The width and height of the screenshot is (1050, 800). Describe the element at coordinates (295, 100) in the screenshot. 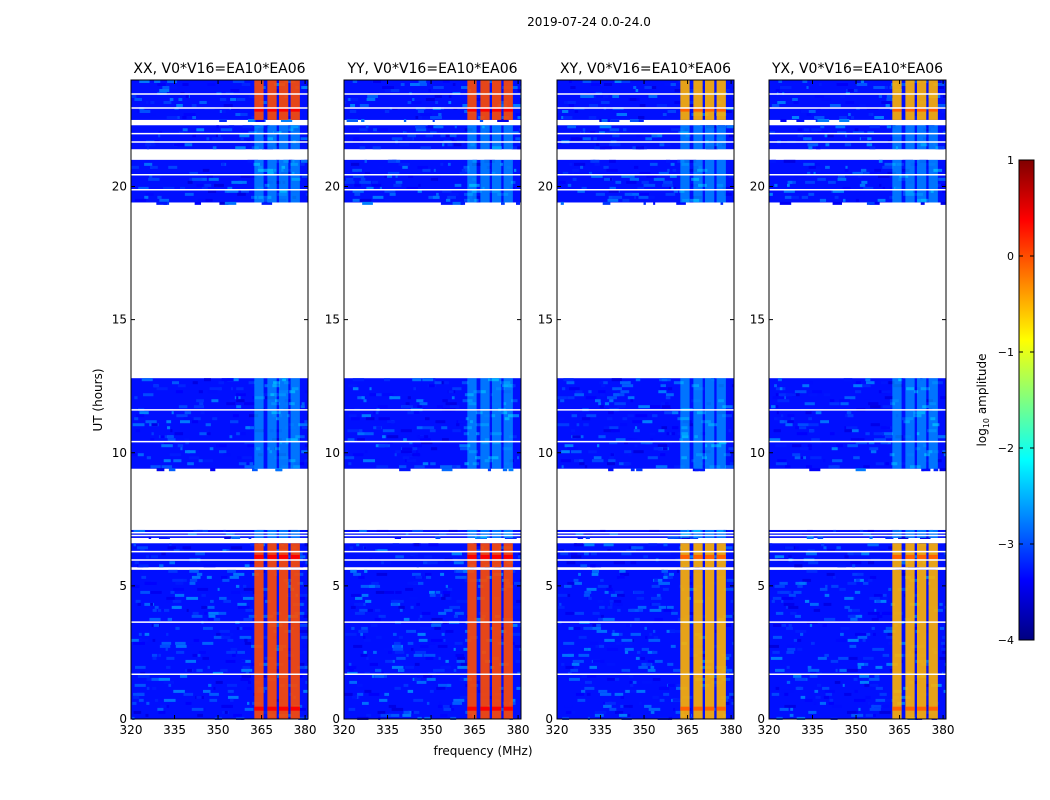

I see `rfi-stripe` at that location.